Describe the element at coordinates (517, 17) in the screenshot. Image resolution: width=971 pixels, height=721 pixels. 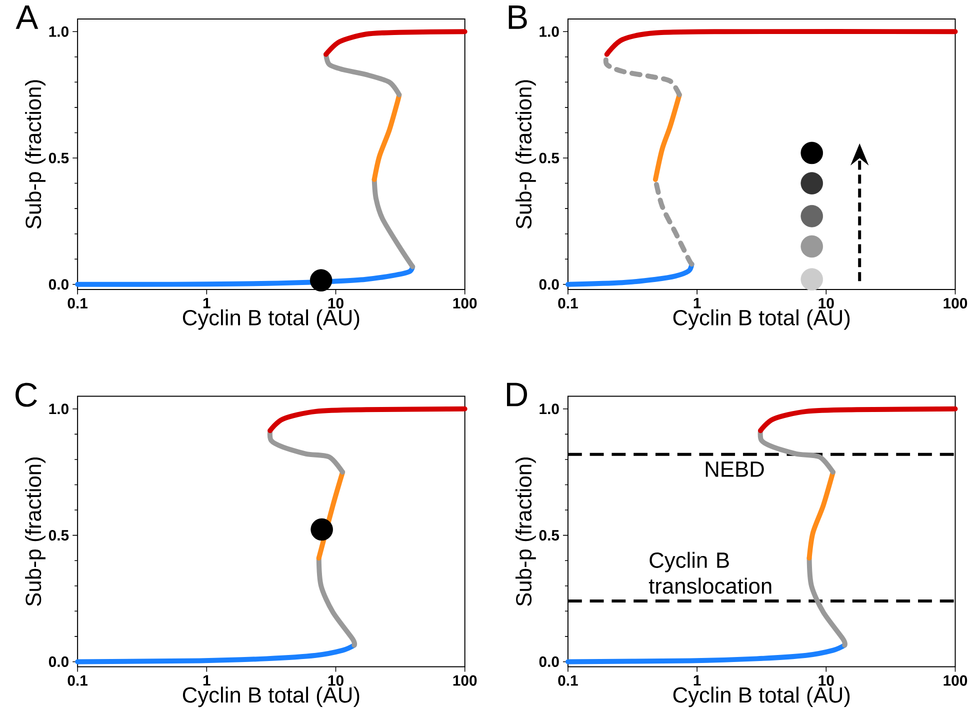
I see `chart-title: B` at that location.